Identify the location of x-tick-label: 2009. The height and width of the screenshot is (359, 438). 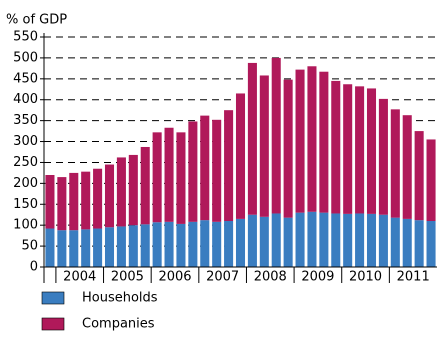
(317, 277).